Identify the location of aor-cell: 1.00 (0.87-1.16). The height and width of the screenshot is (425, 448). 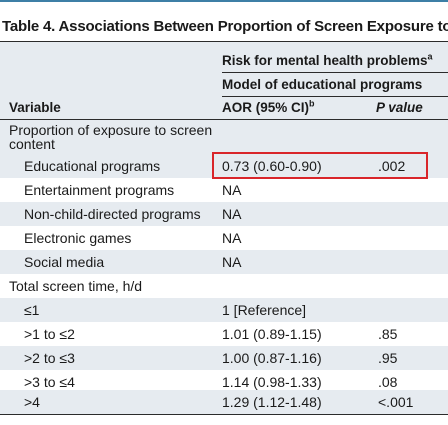
(272, 358).